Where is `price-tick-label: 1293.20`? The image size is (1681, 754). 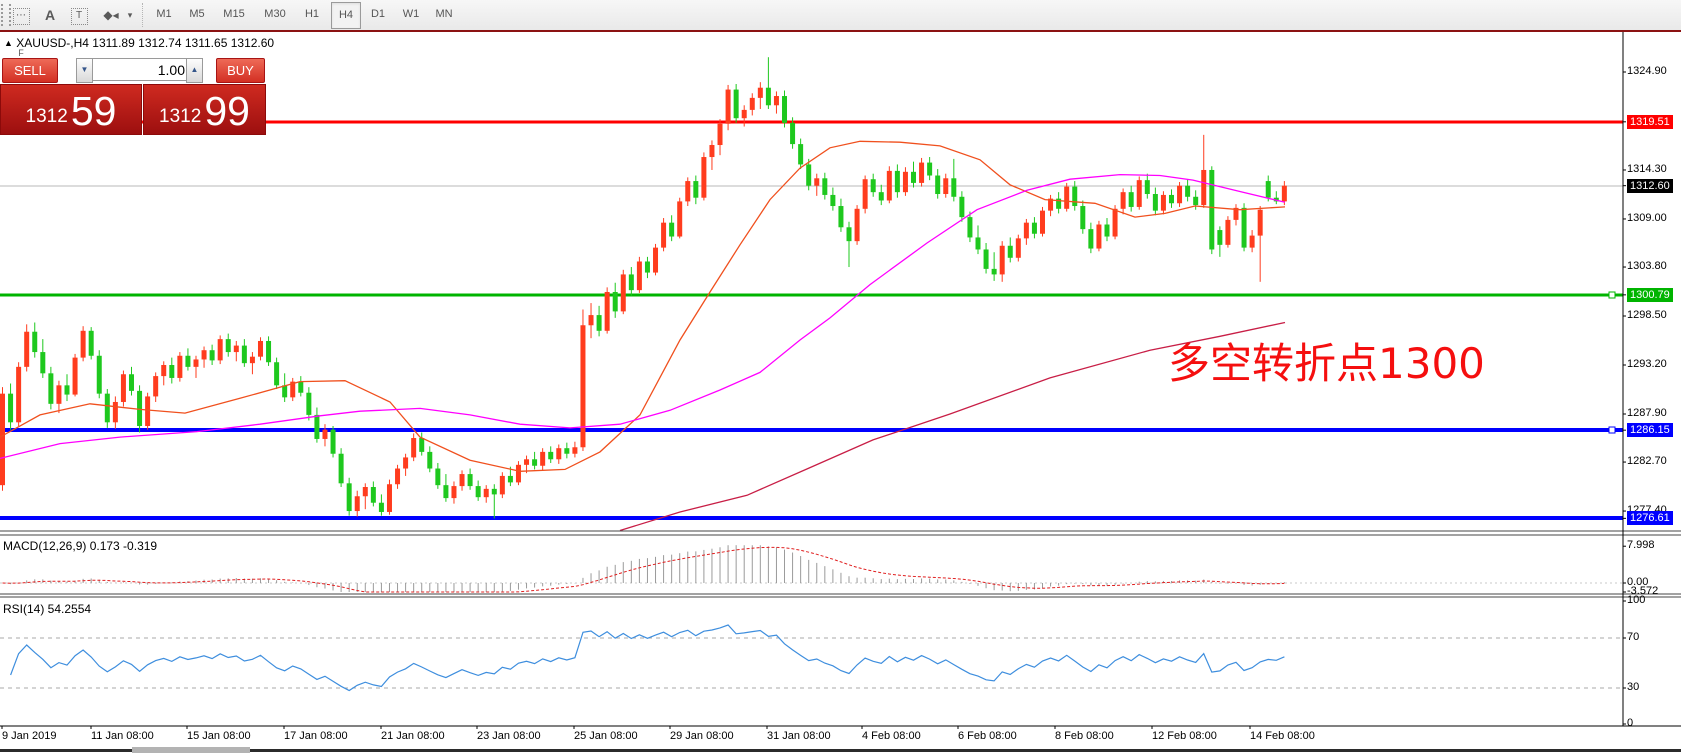 price-tick-label: 1293.20 is located at coordinates (1647, 364).